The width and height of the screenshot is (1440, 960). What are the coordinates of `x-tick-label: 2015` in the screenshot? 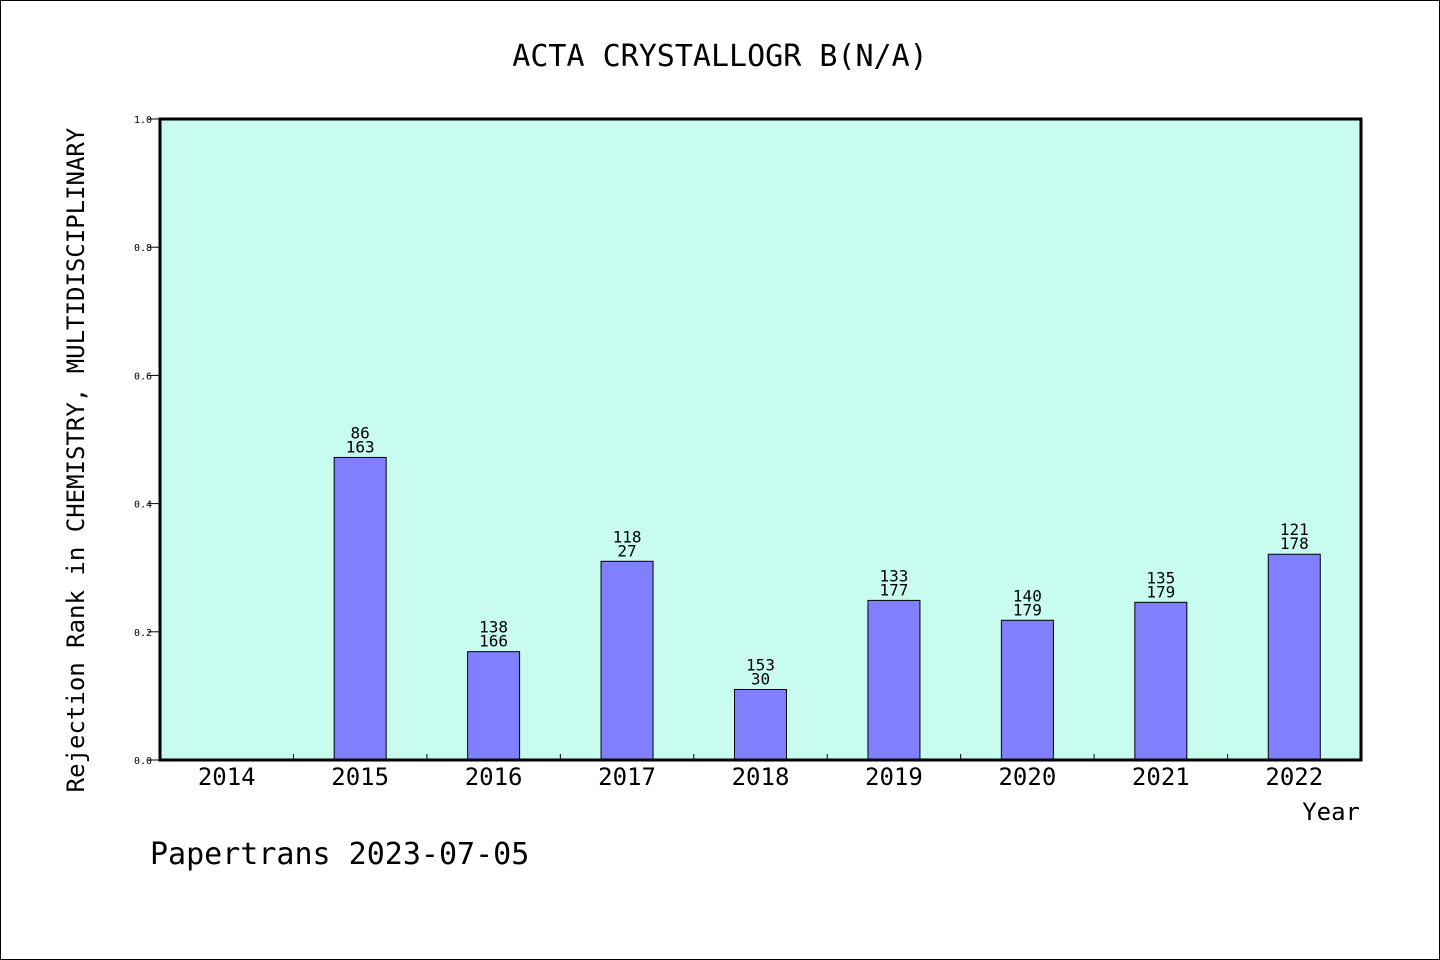 It's located at (360, 777).